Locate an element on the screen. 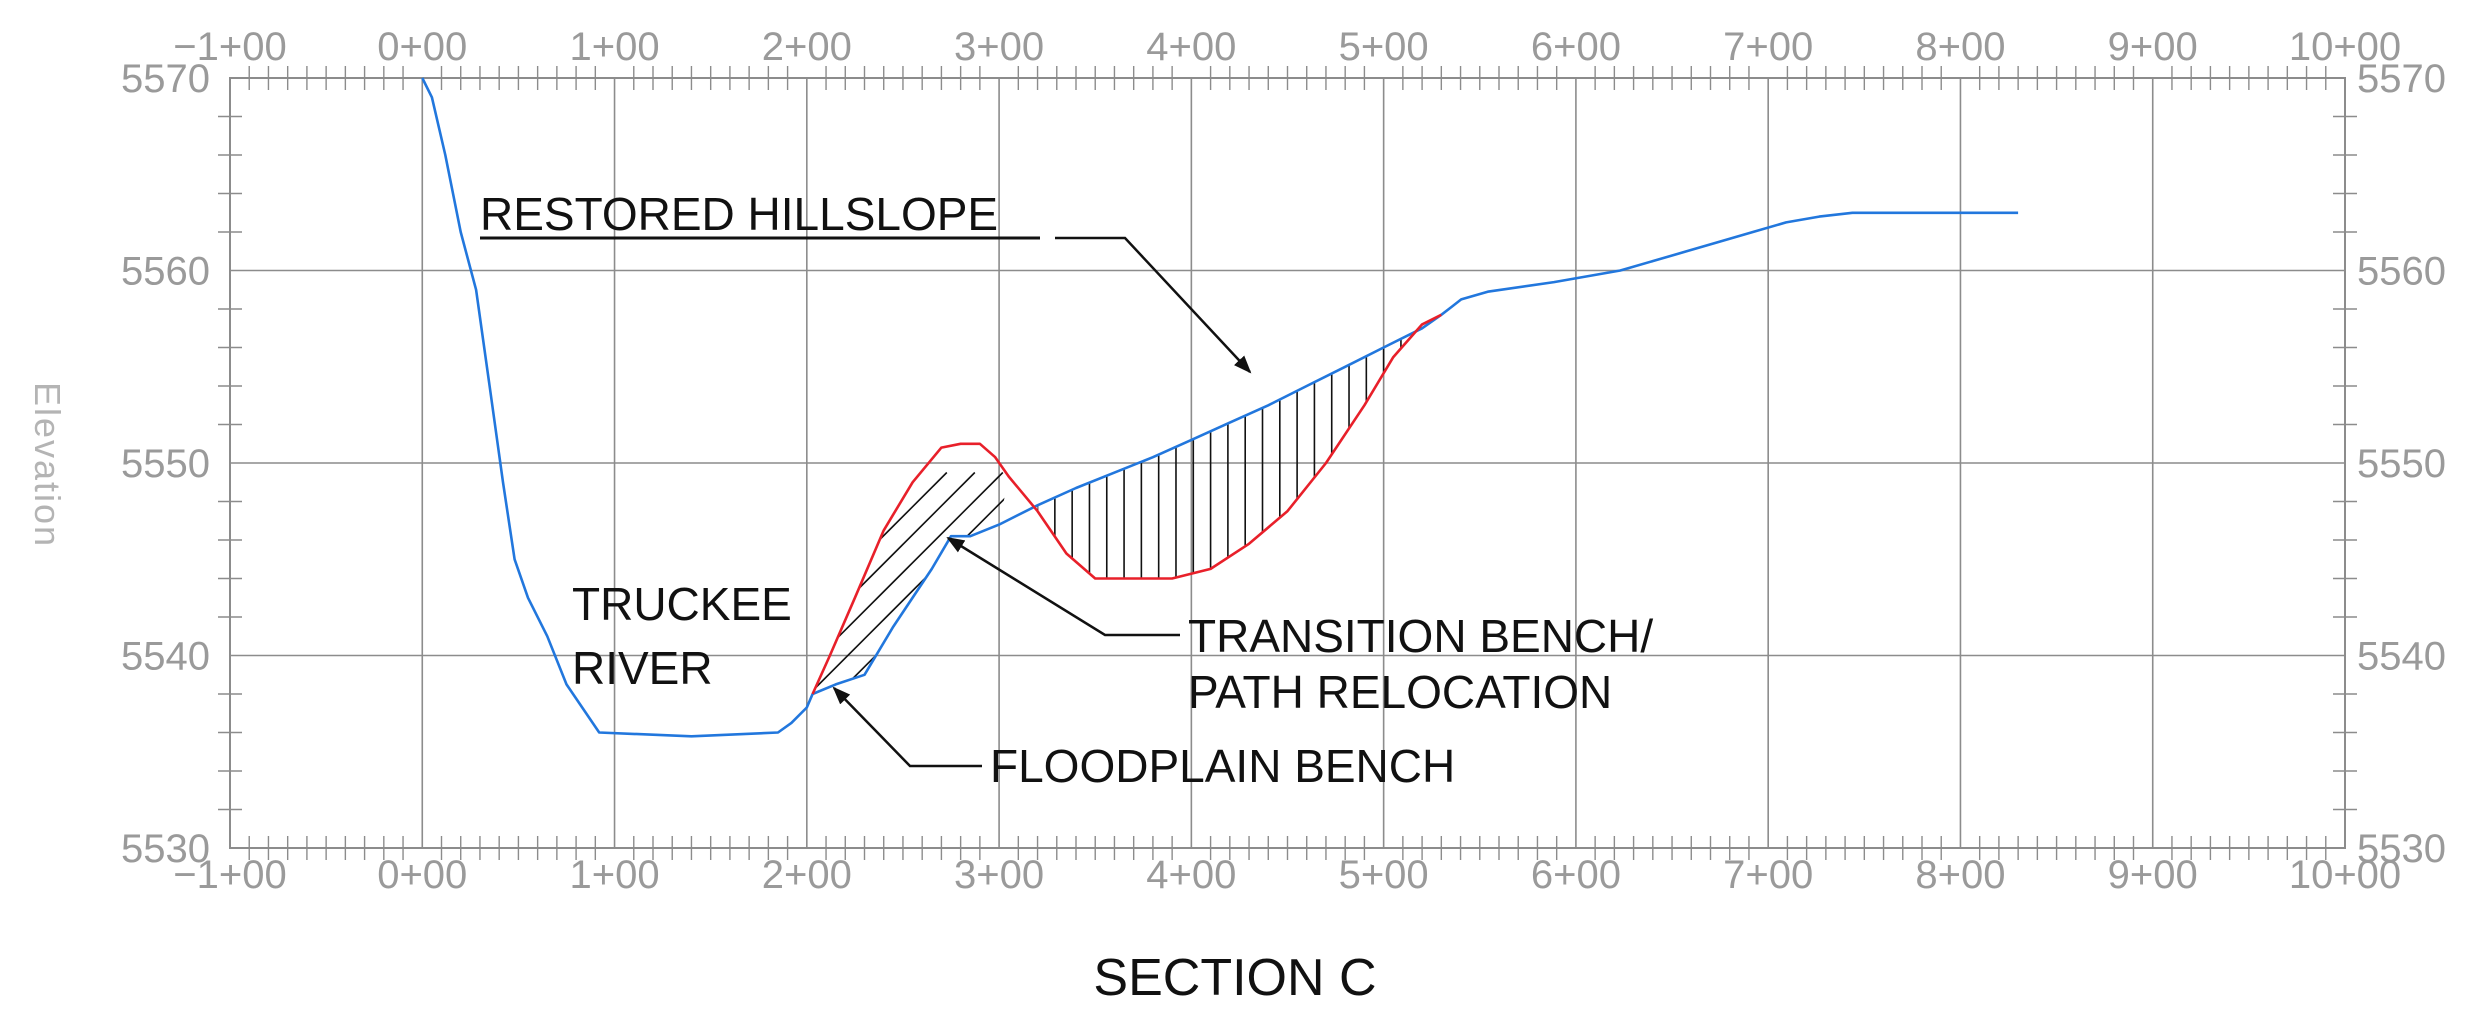 This screenshot has height=1020, width=2482. section-caption: SECTION C is located at coordinates (1234, 978).